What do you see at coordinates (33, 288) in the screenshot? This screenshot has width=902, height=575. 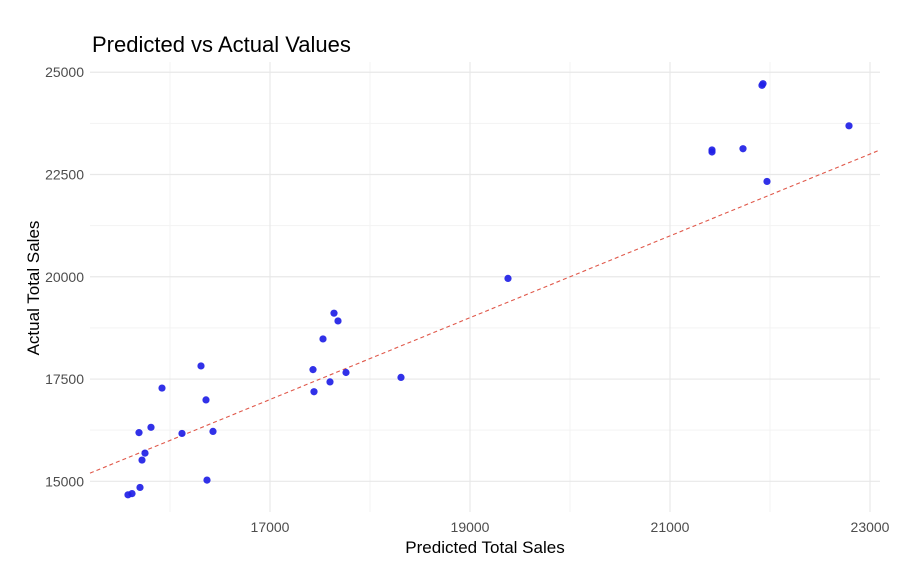 I see `y-axis-title: Actual Total Sales` at bounding box center [33, 288].